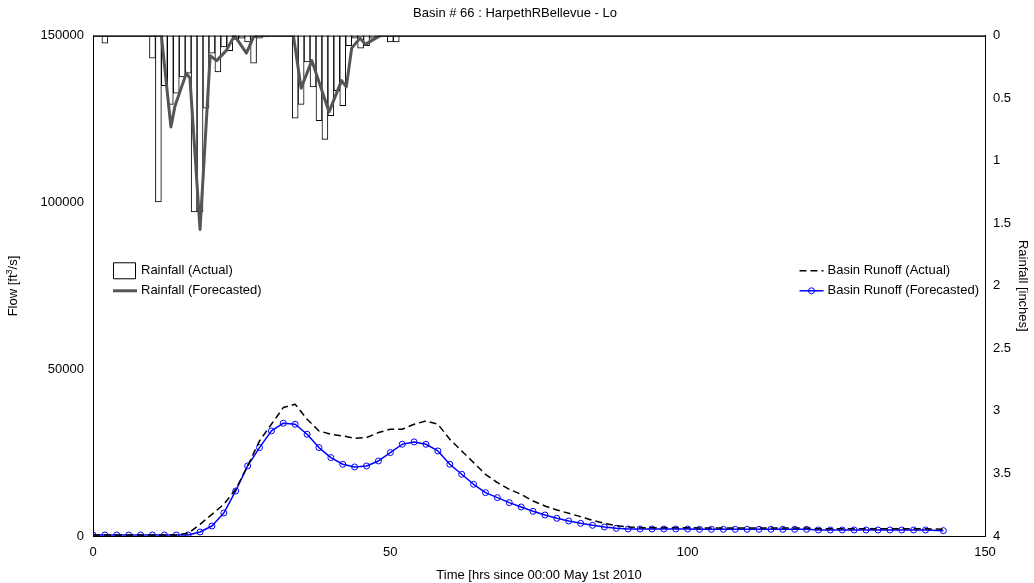 Image resolution: width=1034 pixels, height=583 pixels. Describe the element at coordinates (187, 270) in the screenshot. I see `legend-label: Rainfall (Actual)` at that location.